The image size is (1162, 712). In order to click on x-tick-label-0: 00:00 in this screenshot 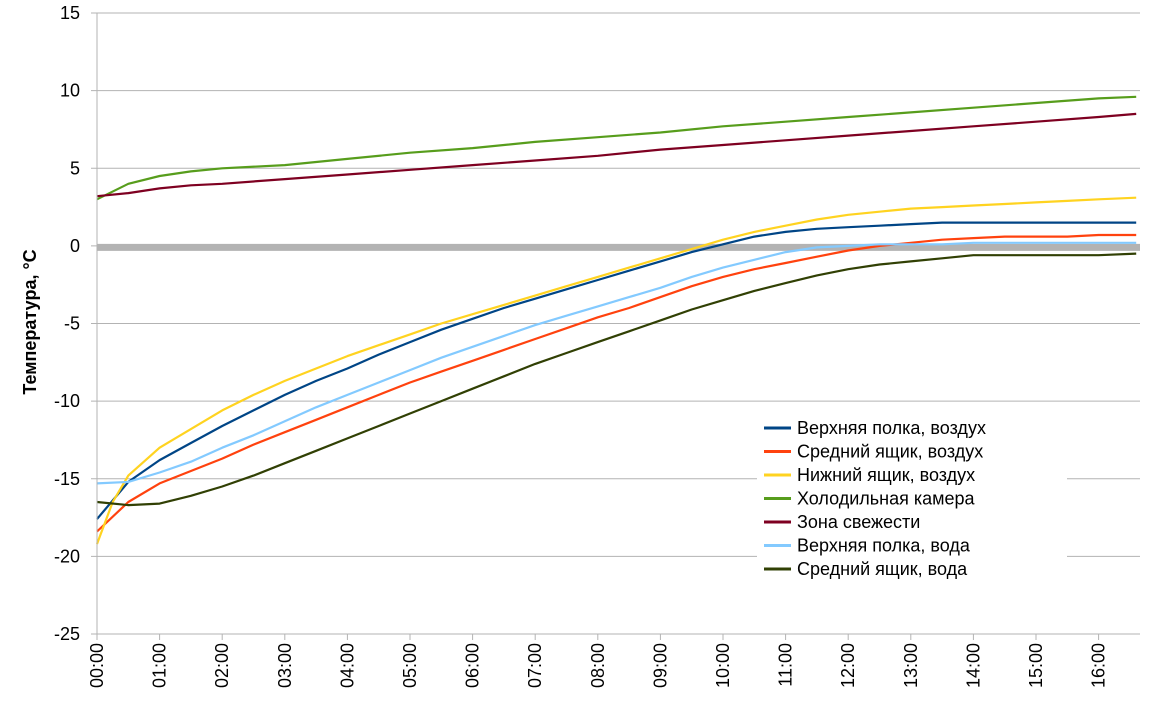, I will do `click(97, 665)`.